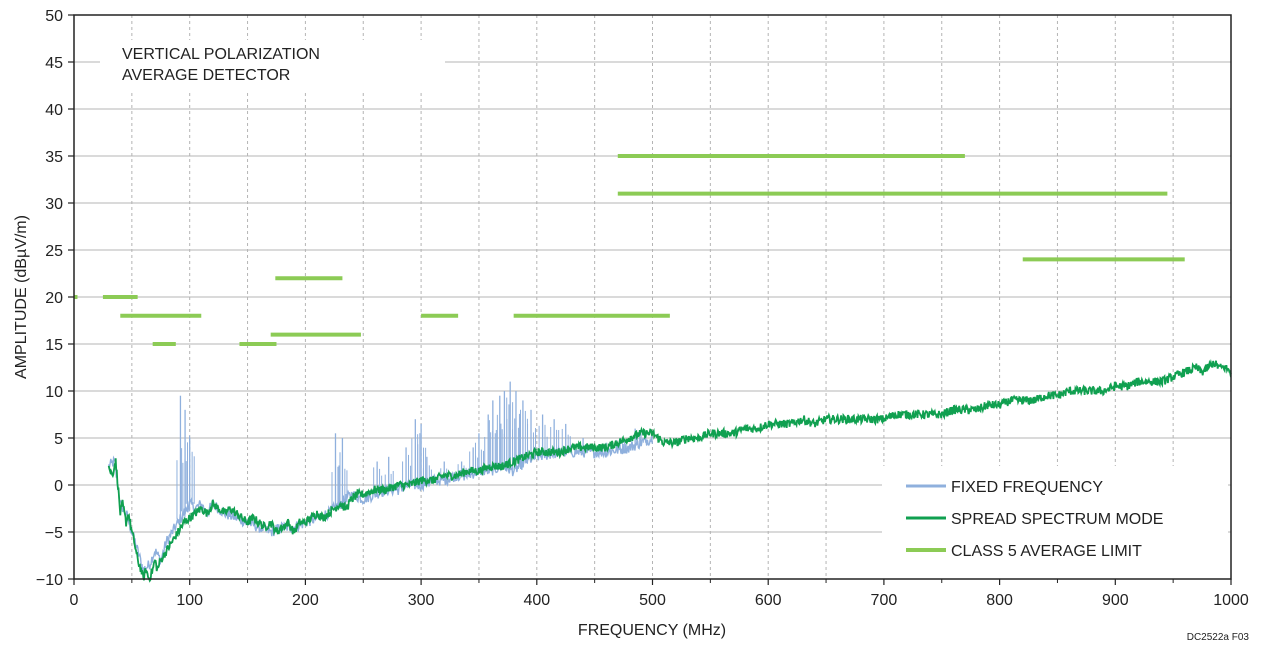 The height and width of the screenshot is (647, 1261). I want to click on y-tick-label: 40, so click(54, 110).